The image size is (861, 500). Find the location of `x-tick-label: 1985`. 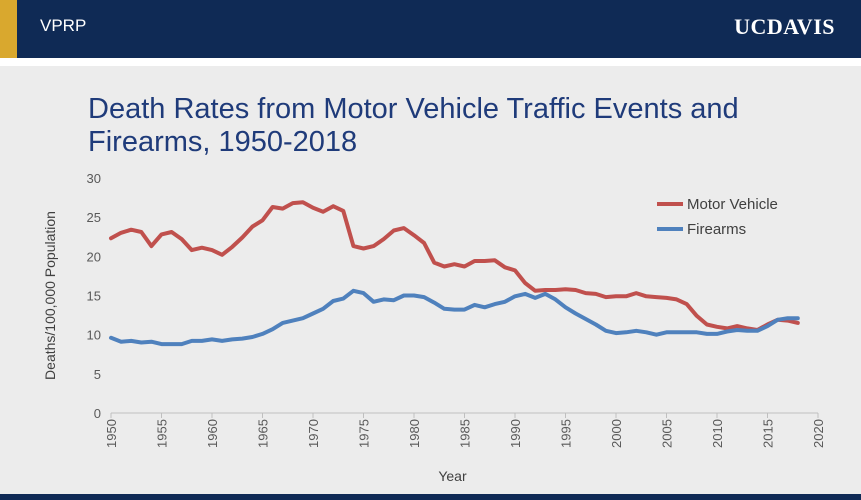

x-tick-label: 1985 is located at coordinates (465, 433).